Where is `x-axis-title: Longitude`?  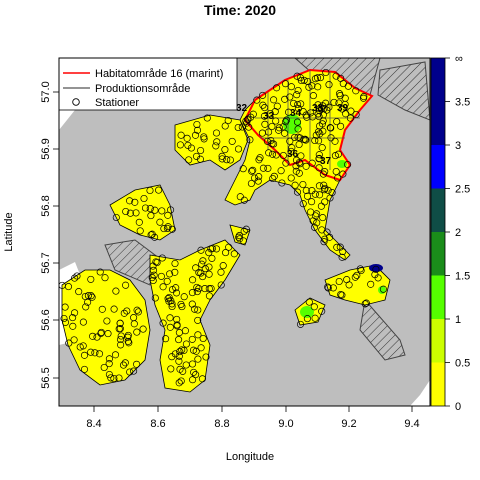
x-axis-title: Longitude is located at coordinates (250, 457).